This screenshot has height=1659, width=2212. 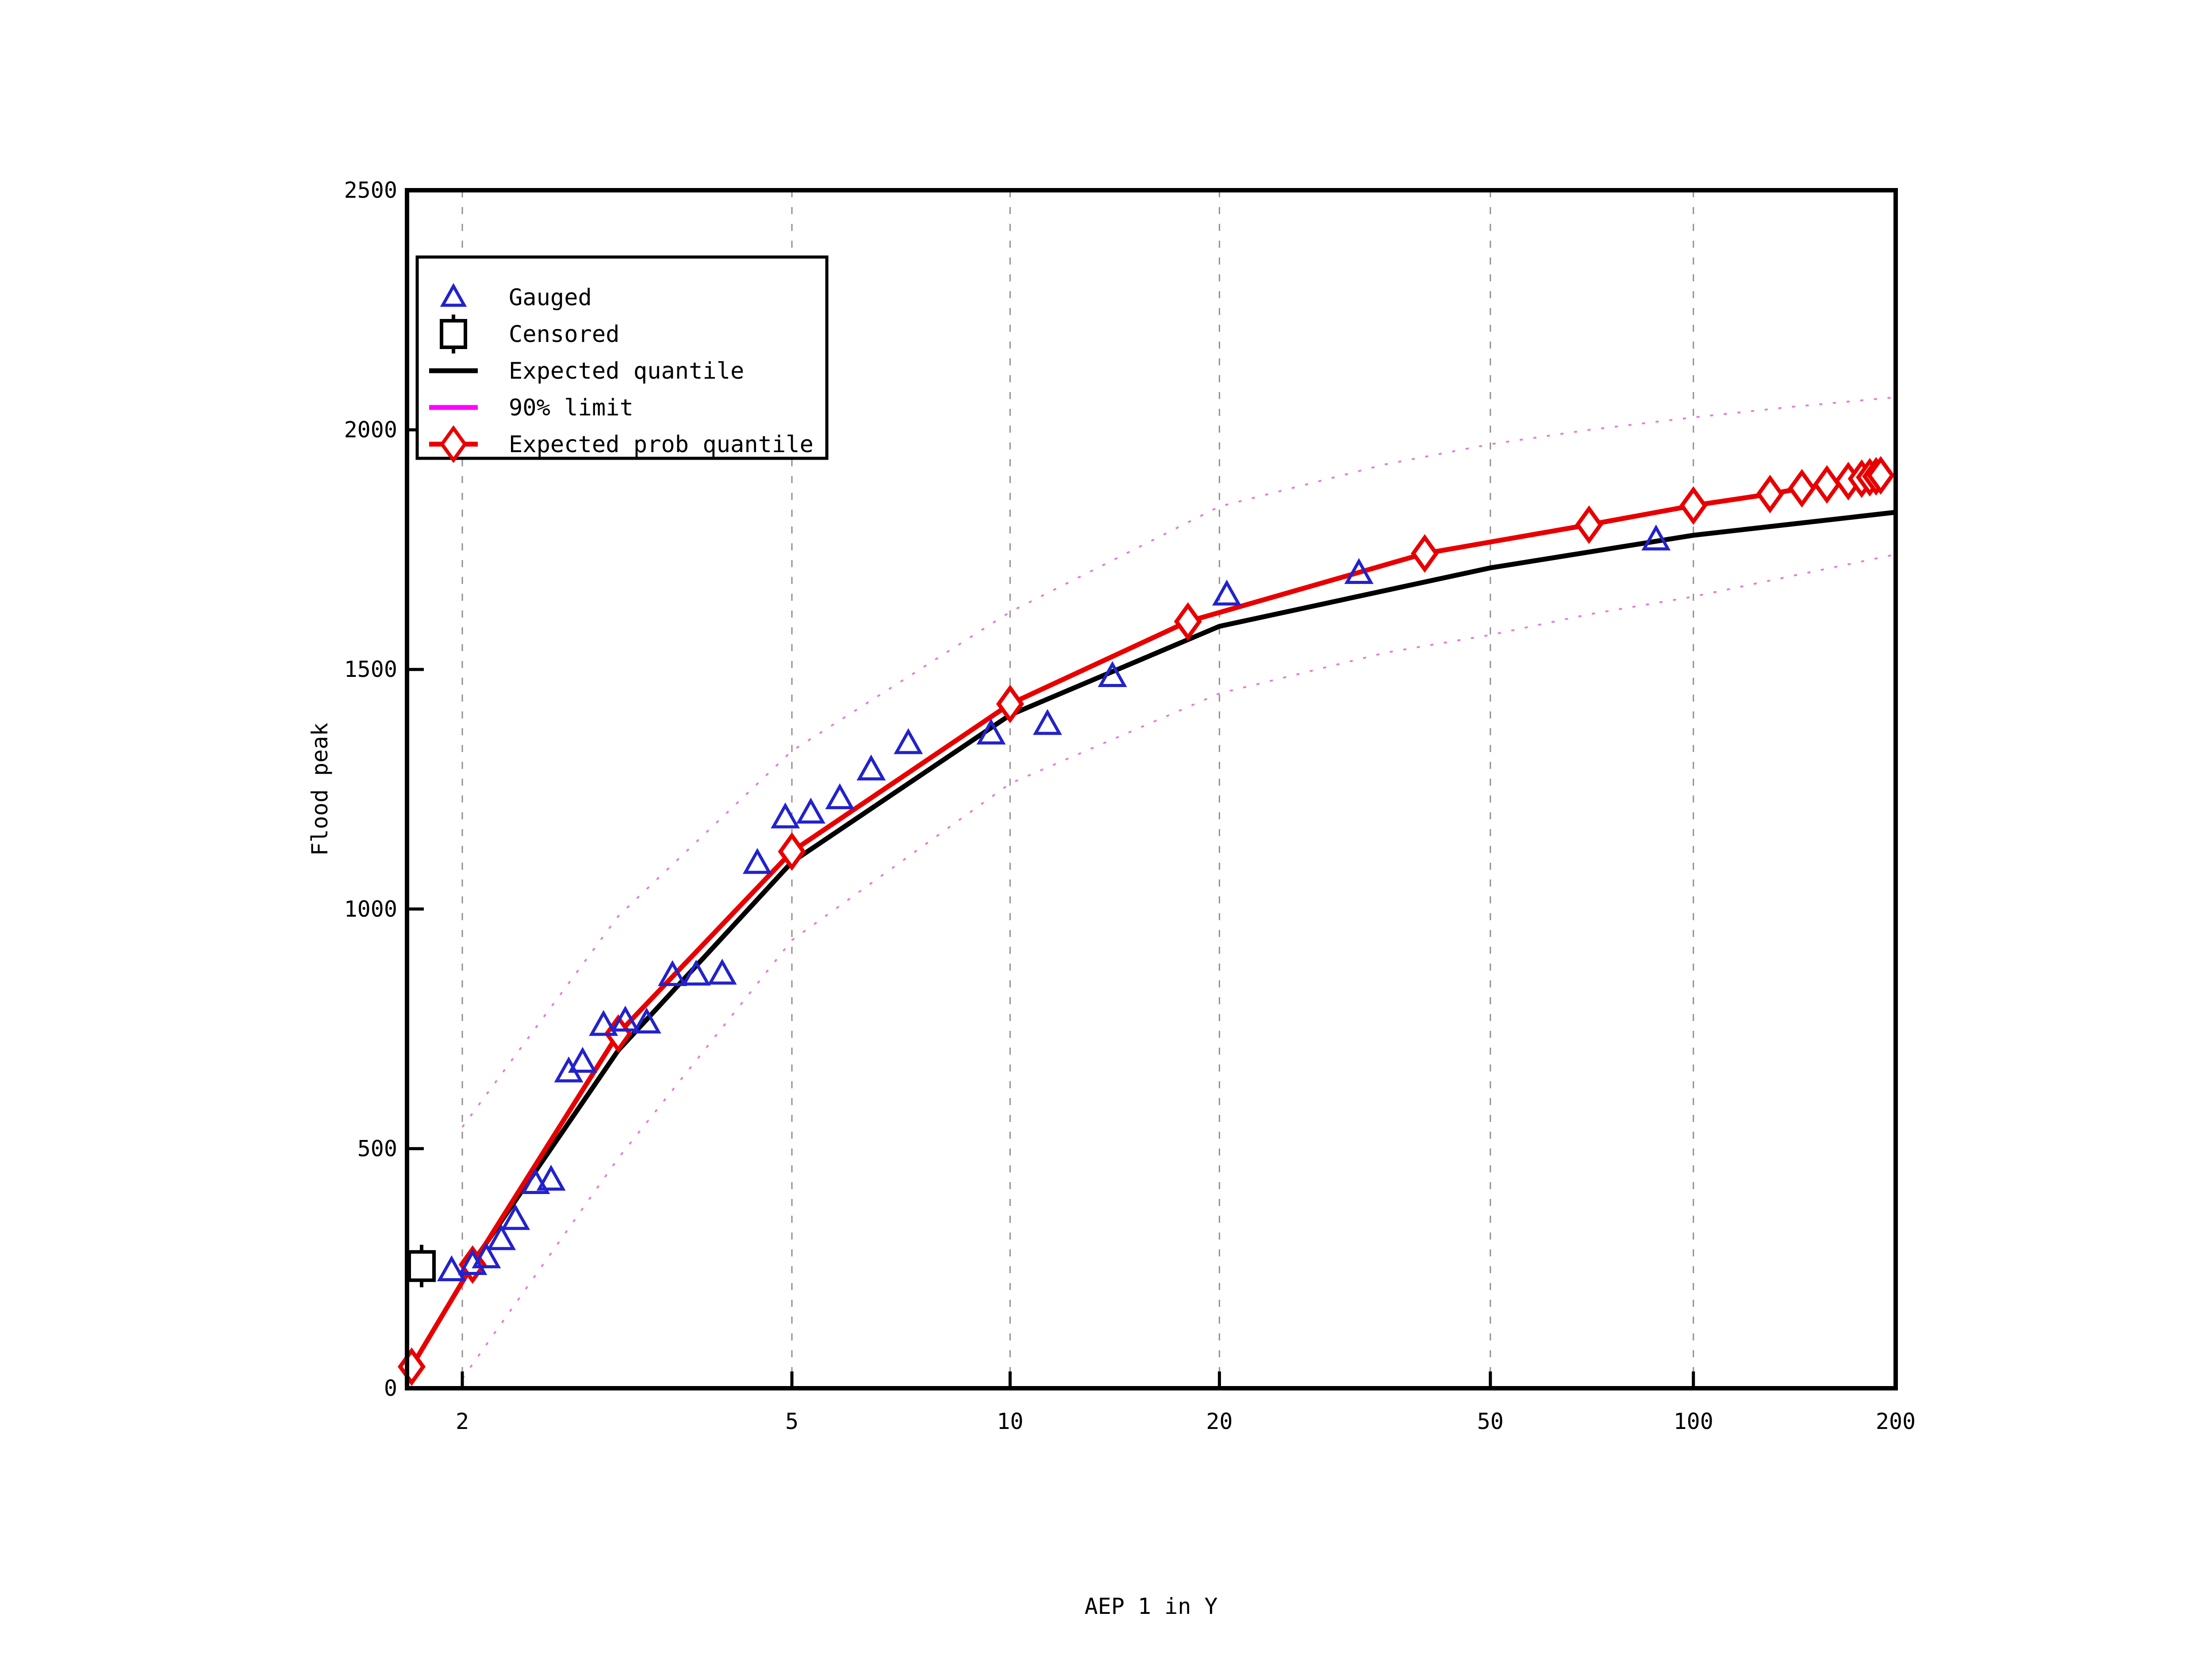 What do you see at coordinates (320, 789) in the screenshot?
I see `y-axis-title: Flood peak` at bounding box center [320, 789].